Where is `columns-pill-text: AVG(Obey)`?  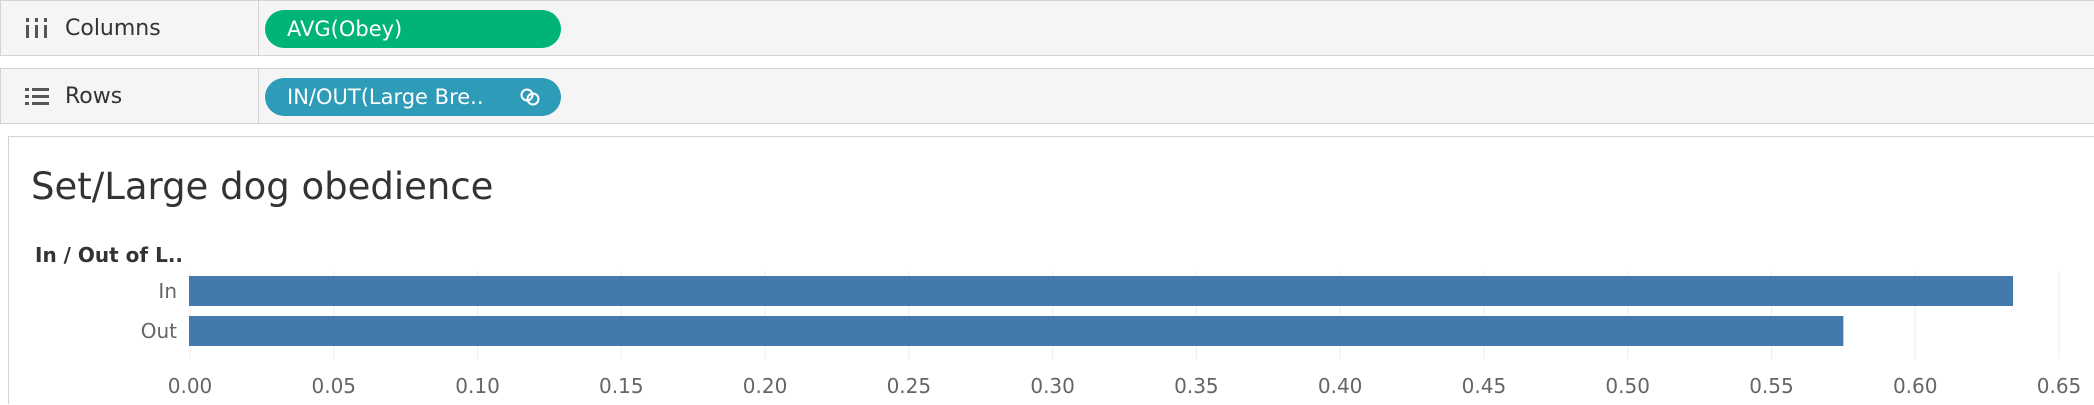 columns-pill-text: AVG(Obey) is located at coordinates (345, 29).